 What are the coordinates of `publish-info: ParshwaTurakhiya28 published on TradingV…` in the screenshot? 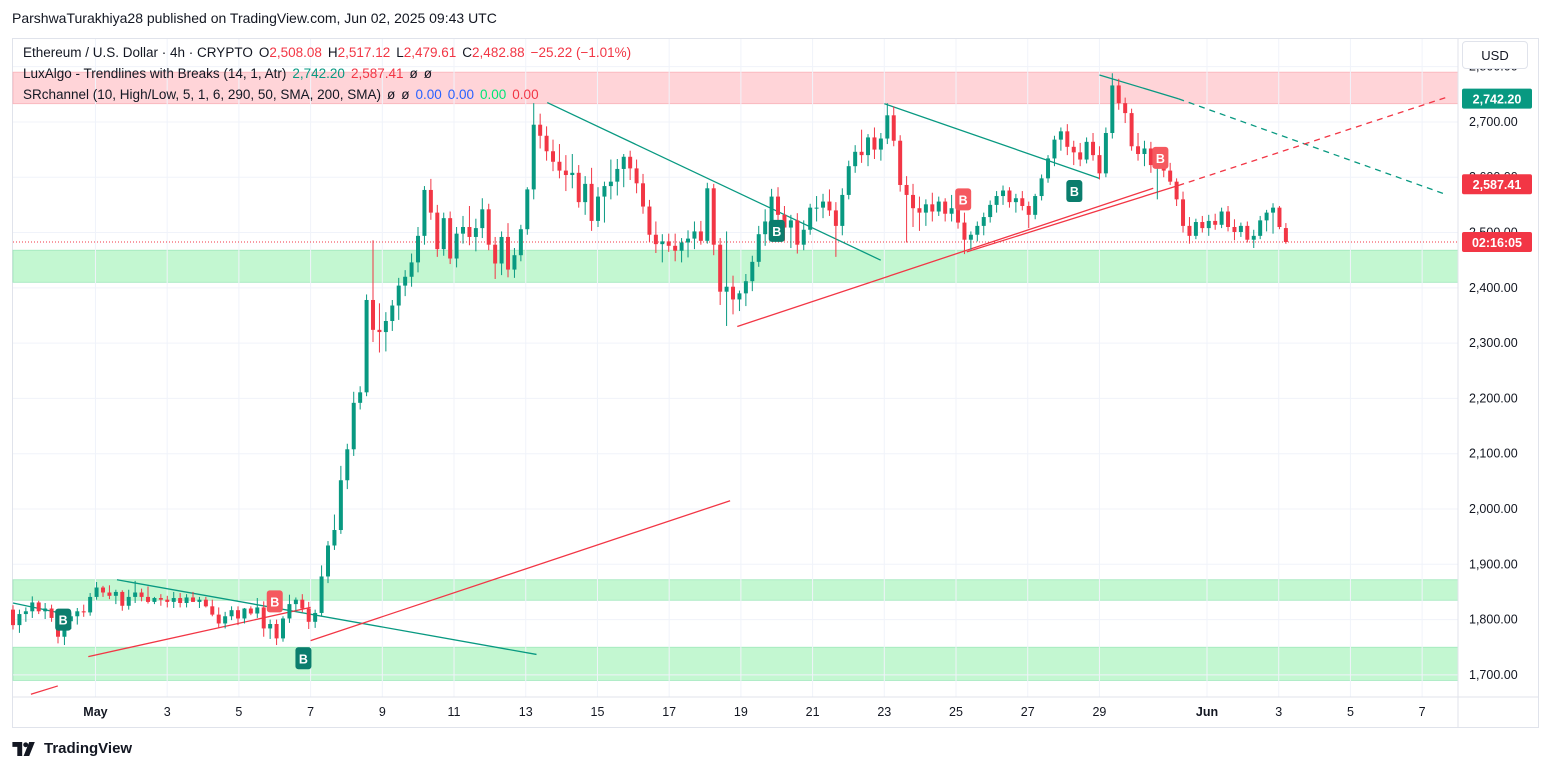 It's located at (254, 18).